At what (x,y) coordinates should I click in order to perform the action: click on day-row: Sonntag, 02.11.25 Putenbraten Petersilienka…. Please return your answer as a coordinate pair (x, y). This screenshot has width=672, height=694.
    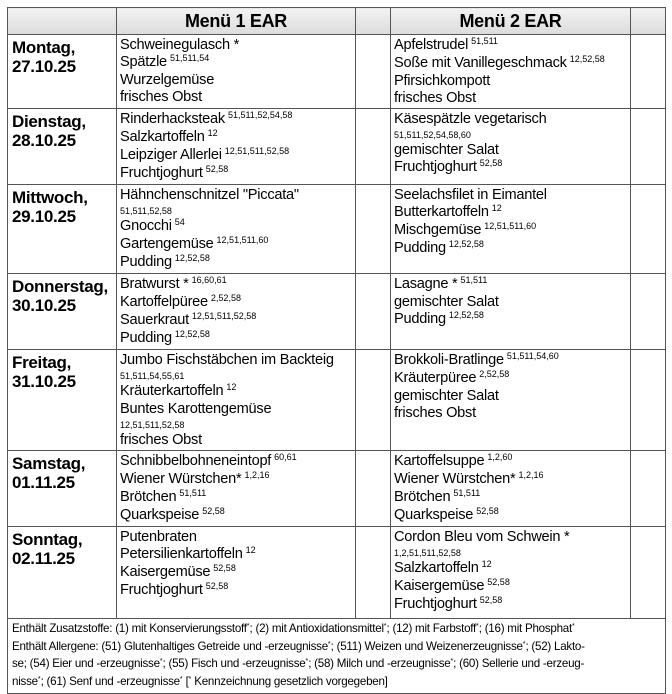
    Looking at the image, I should click on (336, 572).